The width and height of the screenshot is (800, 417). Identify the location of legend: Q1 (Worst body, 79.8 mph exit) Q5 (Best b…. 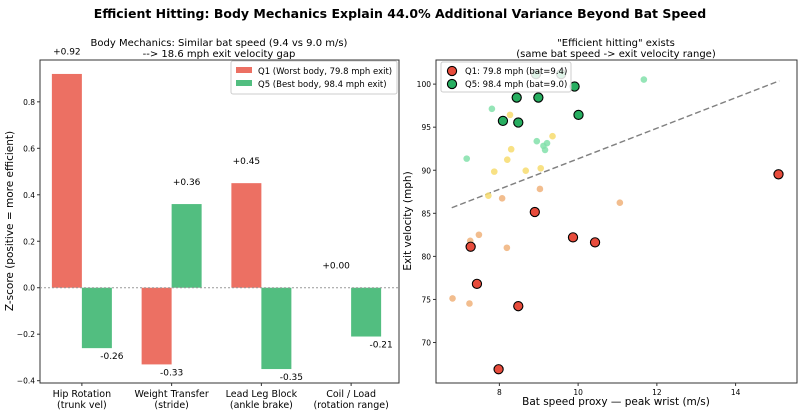
(314, 77).